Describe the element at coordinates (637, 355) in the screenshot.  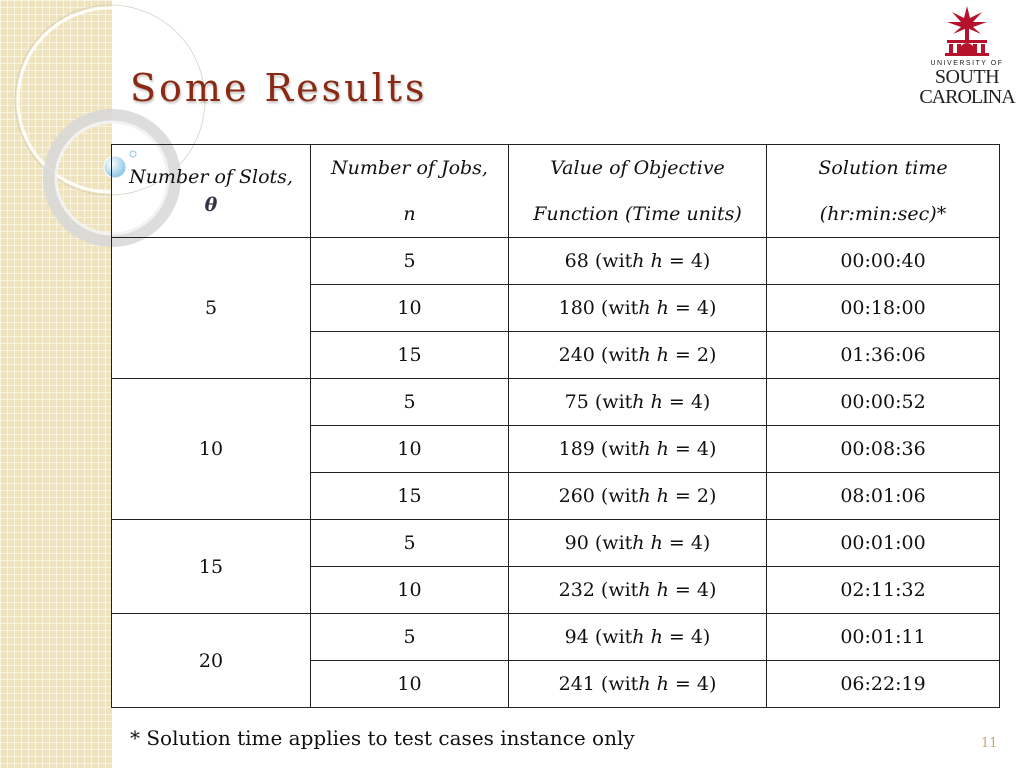
I see `cell-objective-value: 240 (with h = 2)` at that location.